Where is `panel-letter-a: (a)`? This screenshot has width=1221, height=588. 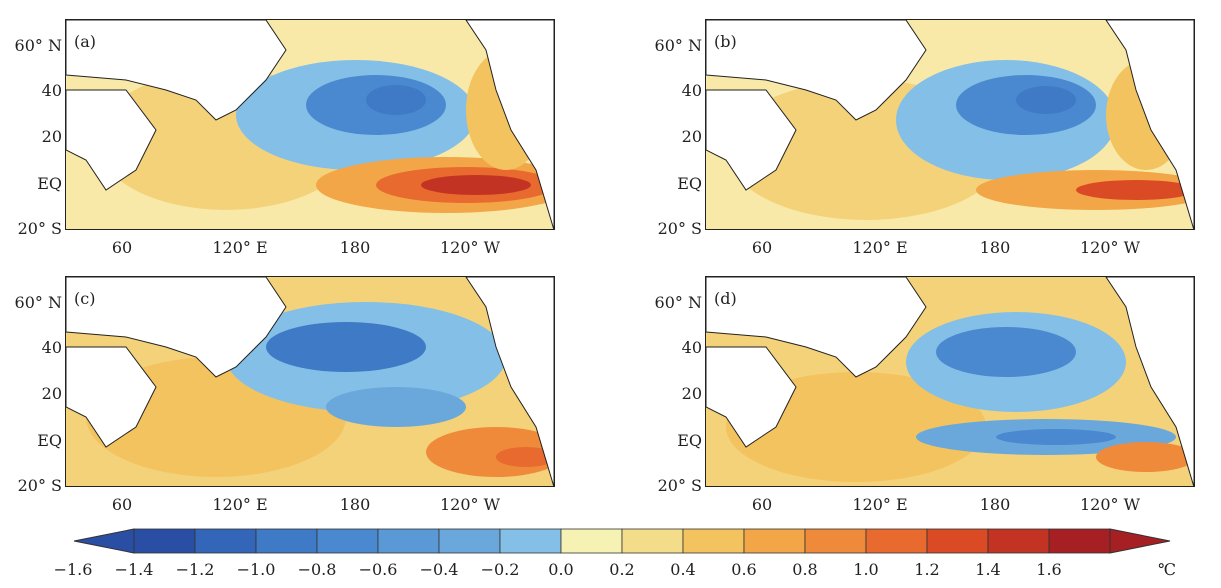 panel-letter-a: (a) is located at coordinates (85, 41).